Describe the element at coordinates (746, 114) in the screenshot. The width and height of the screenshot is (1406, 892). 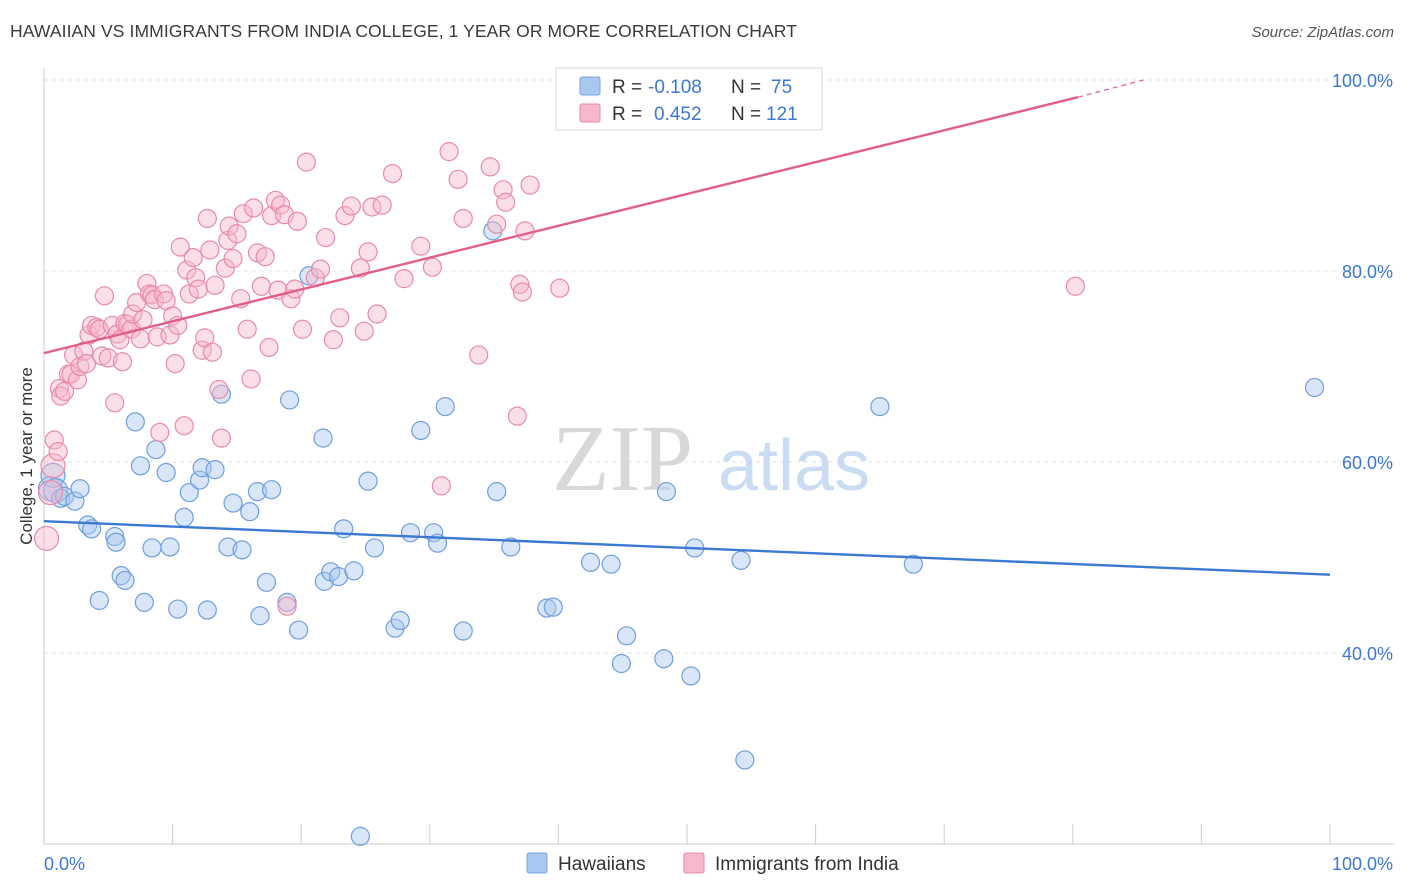
I see `legend-n-label-1: N =` at that location.